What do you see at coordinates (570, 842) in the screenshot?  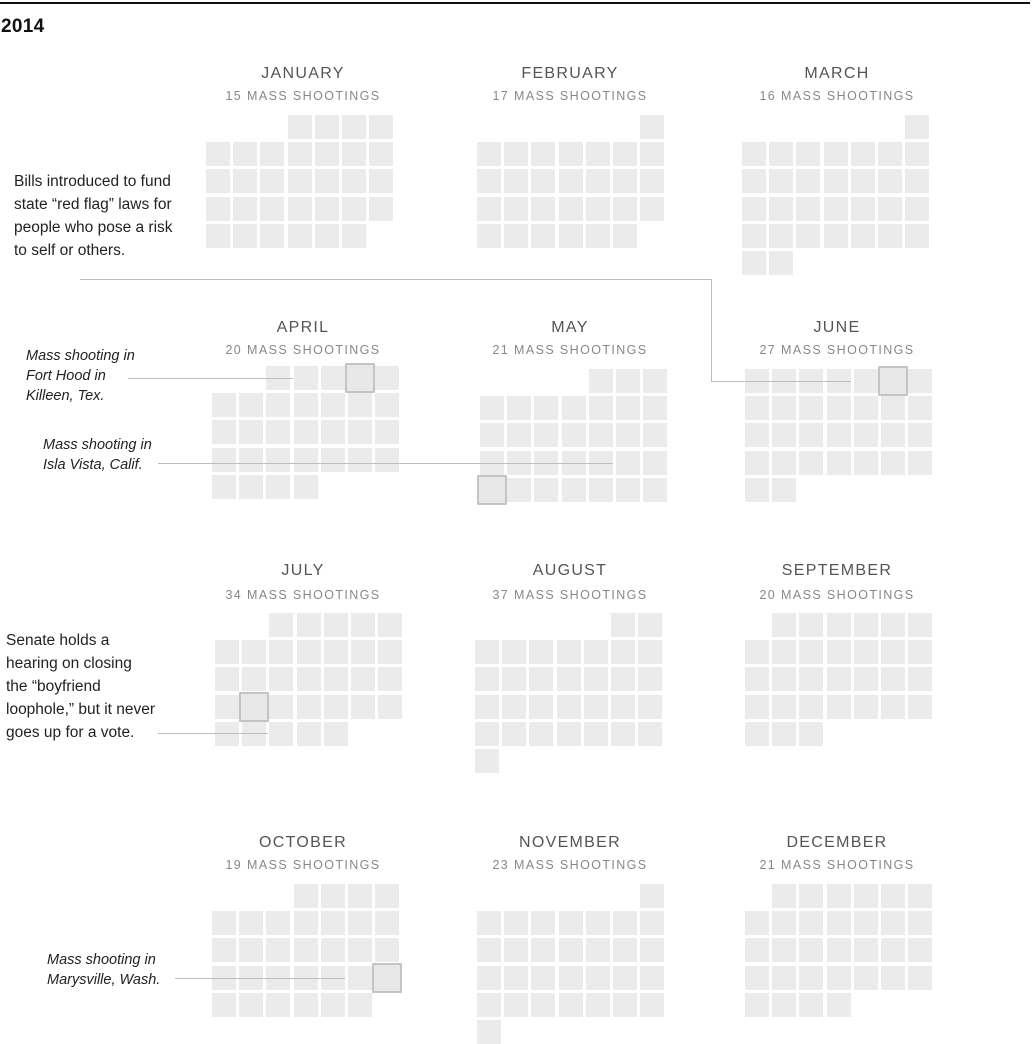 I see `month-title-november: NOVEMBER` at bounding box center [570, 842].